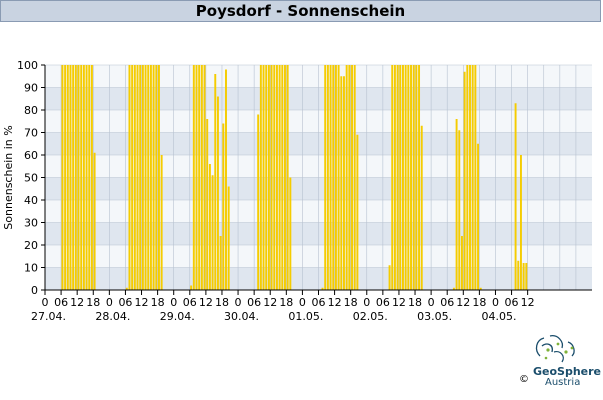 This screenshot has width=603, height=400. Describe the element at coordinates (300, 11) in the screenshot. I see `chart-title-bar: Poysdorf - Sonnenschein` at that location.